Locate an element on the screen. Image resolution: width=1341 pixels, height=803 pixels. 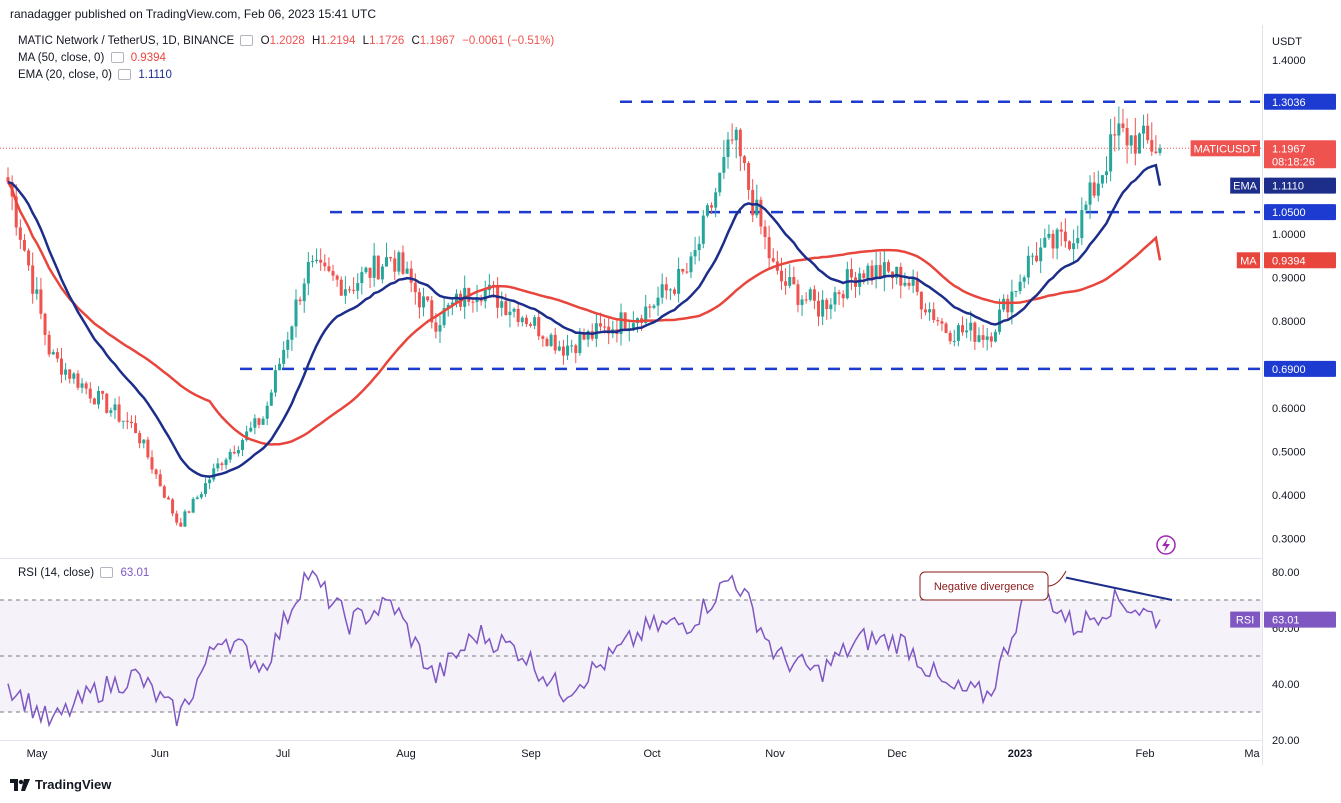
ema-tag-label: EMA is located at coordinates (1245, 187).